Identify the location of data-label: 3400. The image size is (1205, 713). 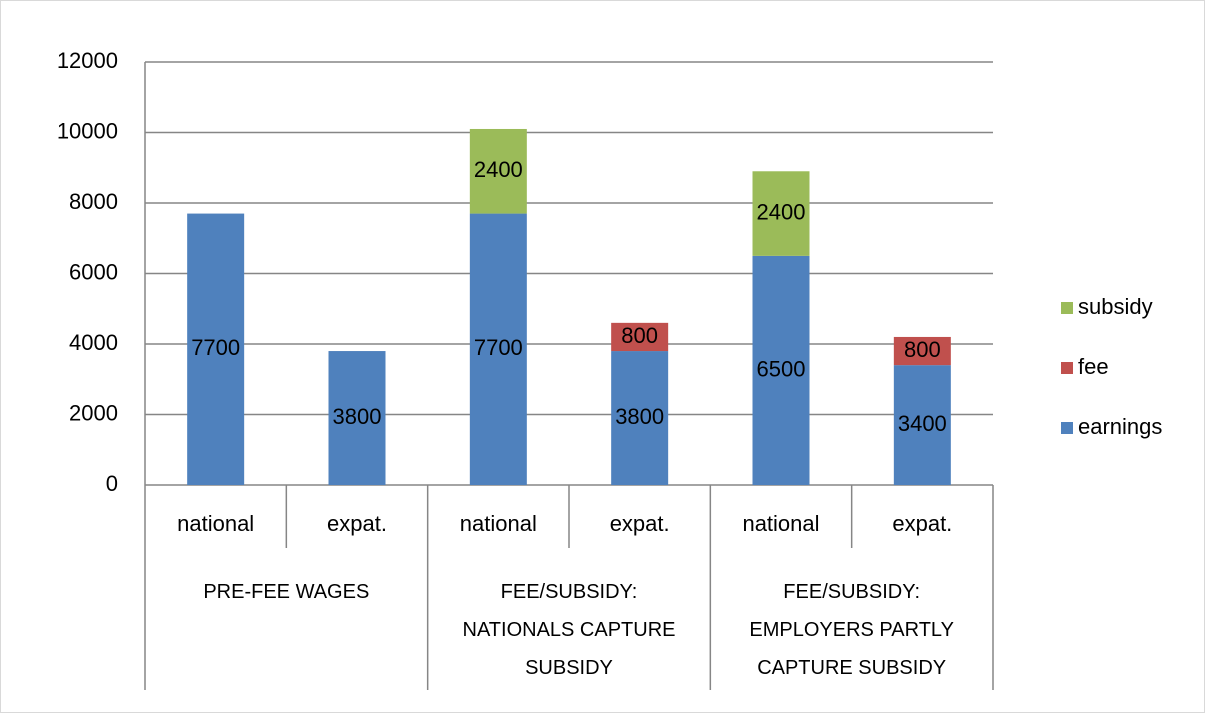
(922, 423).